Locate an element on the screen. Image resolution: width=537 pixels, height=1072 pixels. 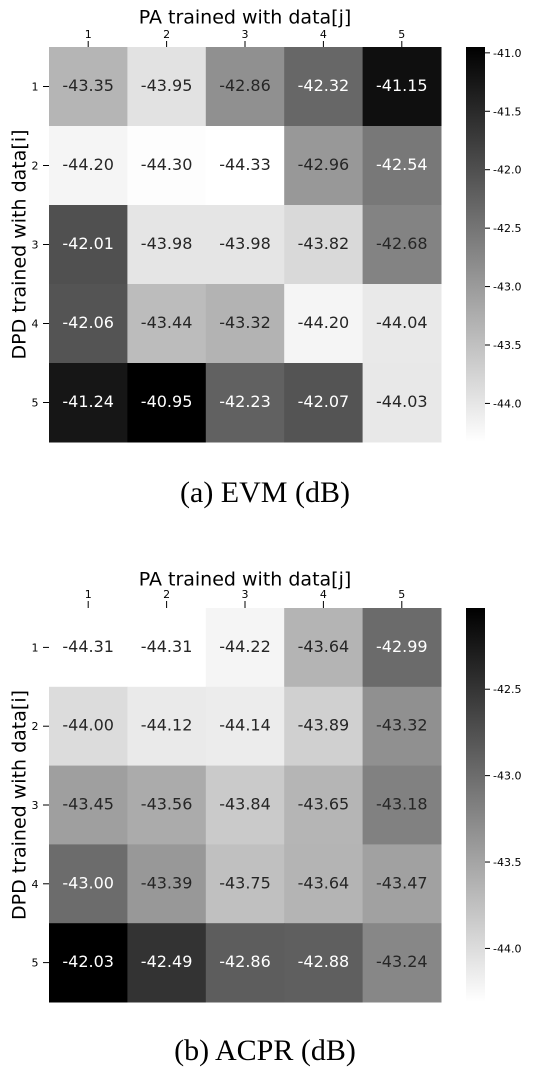
cell-value-label: -42.49 is located at coordinates (167, 961).